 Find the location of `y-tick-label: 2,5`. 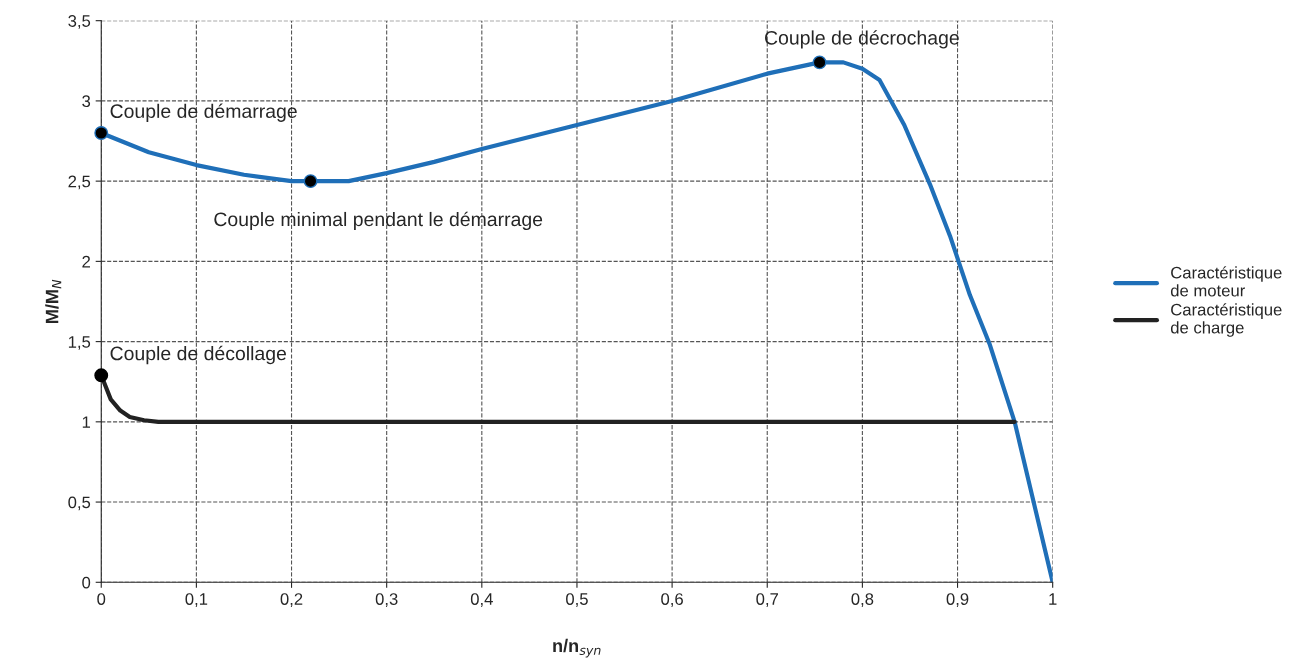

y-tick-label: 2,5 is located at coordinates (79, 182).